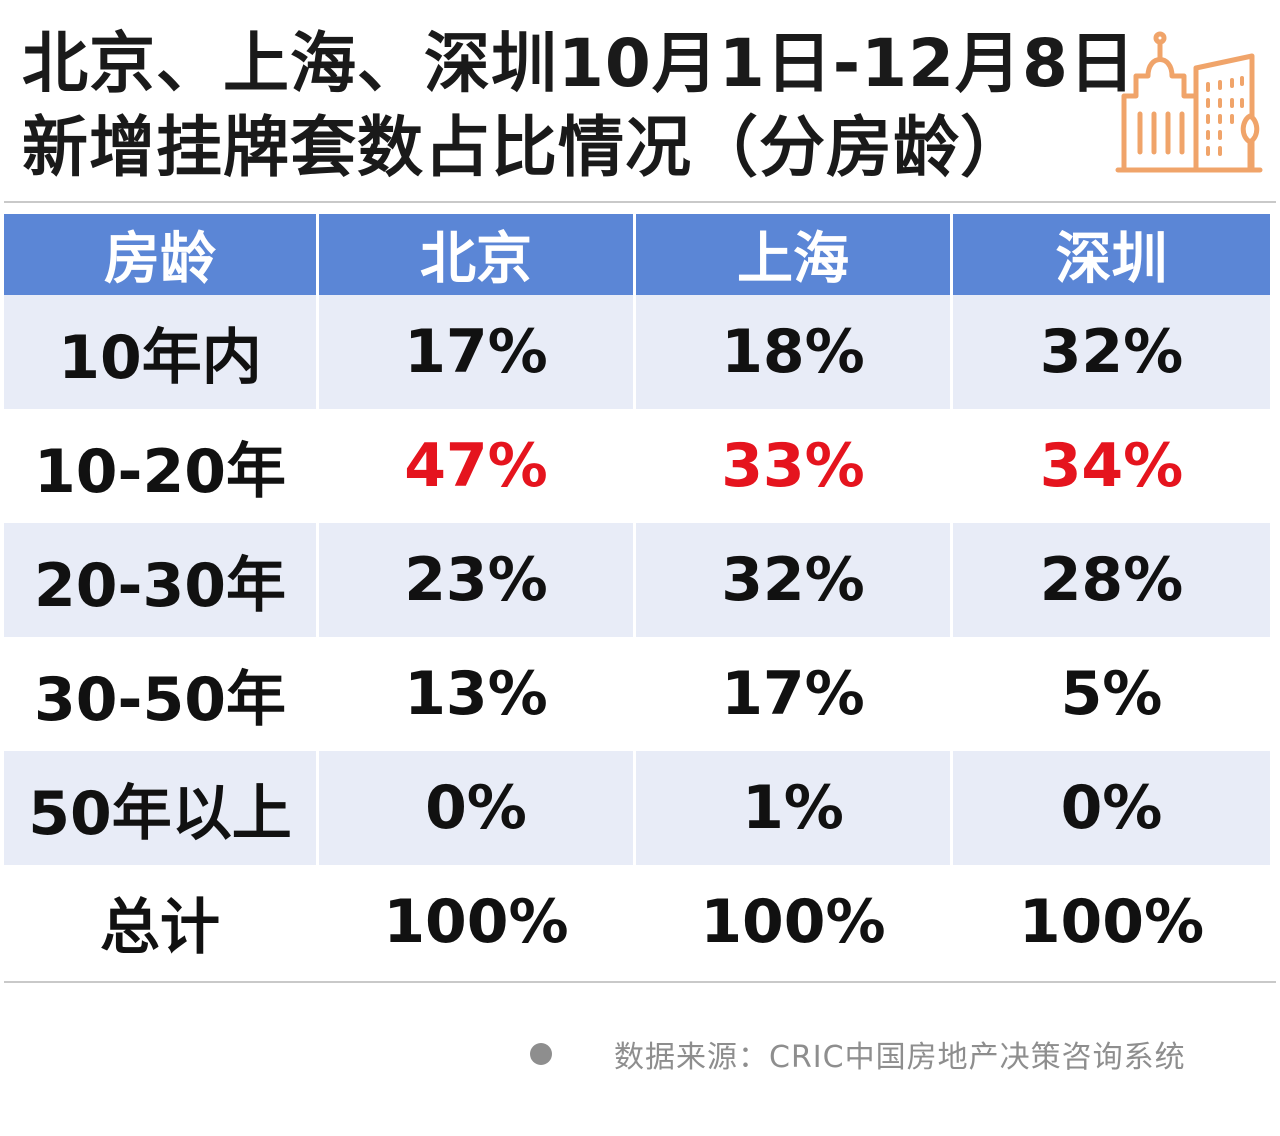 This screenshot has height=1136, width=1280. I want to click on shanghai-value: 17%, so click(794, 694).